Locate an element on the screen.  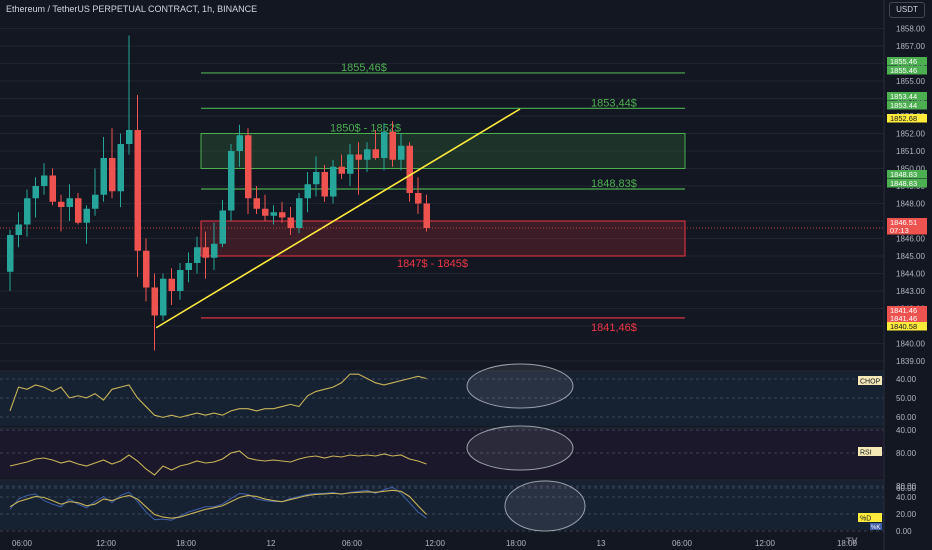
y-tick-label: 1857.00 is located at coordinates (910, 46).